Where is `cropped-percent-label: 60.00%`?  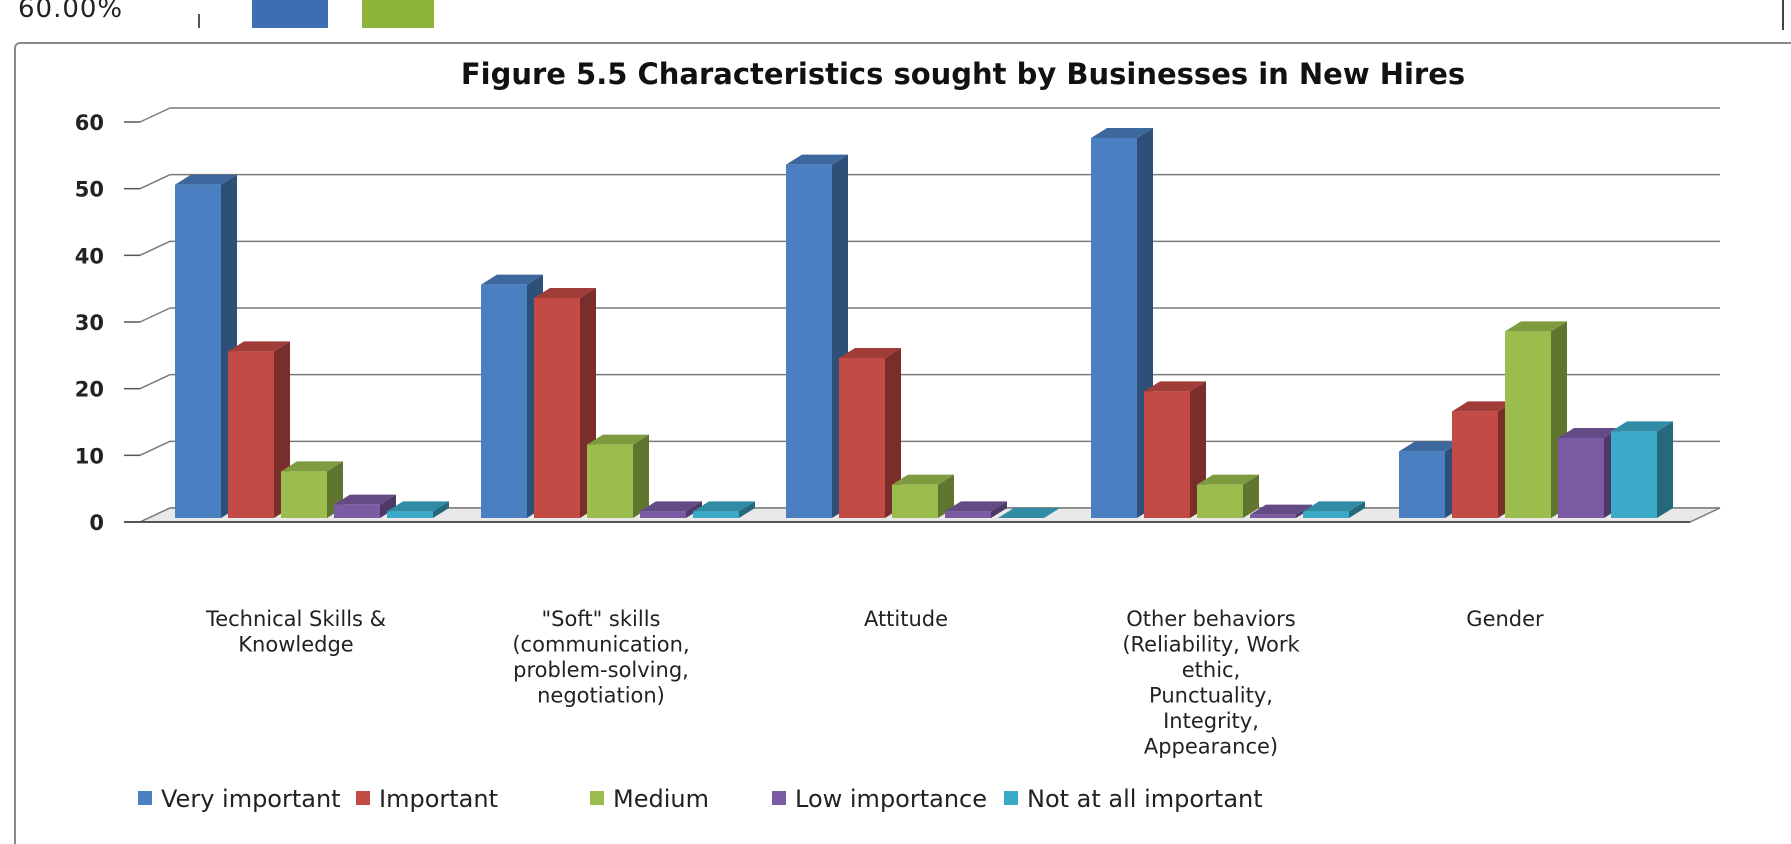 cropped-percent-label: 60.00% is located at coordinates (71, 12).